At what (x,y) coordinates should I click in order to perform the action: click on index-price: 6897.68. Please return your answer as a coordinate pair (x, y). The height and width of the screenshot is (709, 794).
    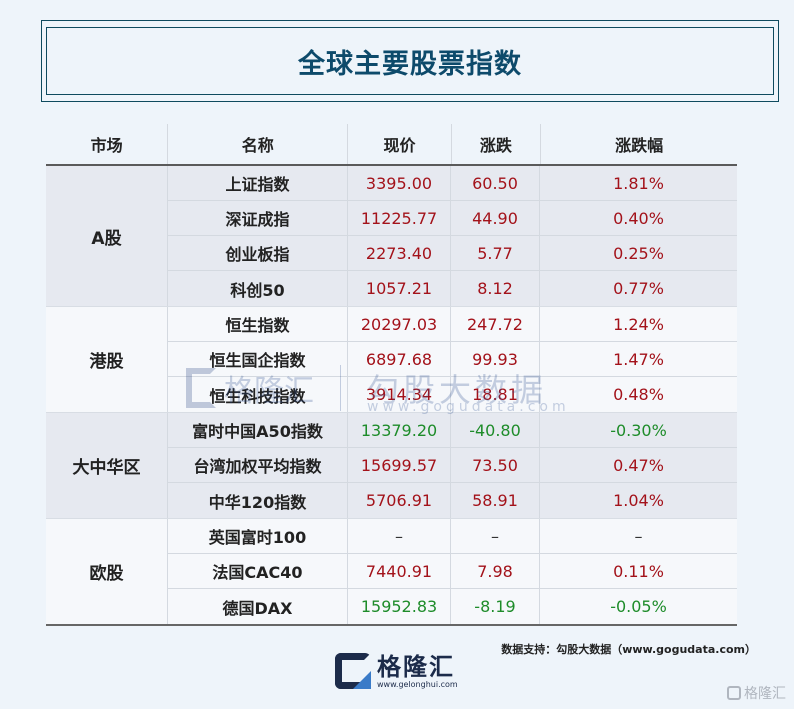
    Looking at the image, I should click on (399, 359).